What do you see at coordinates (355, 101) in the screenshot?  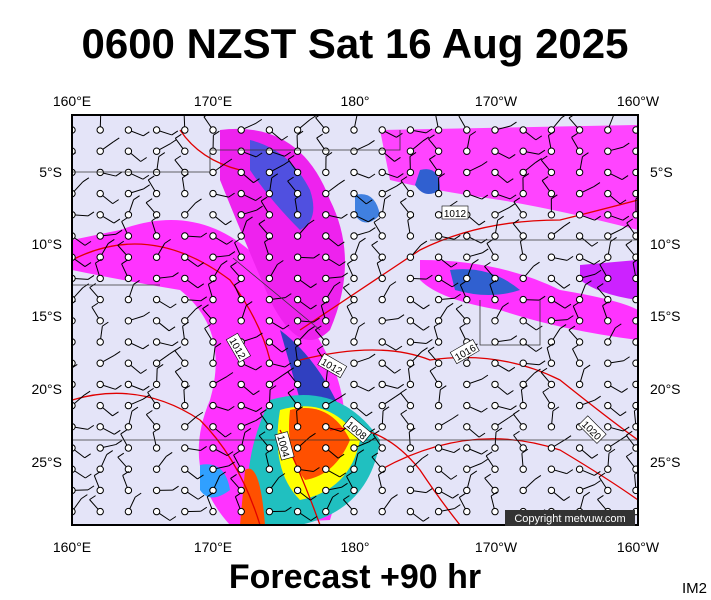 I see `lon-label-top: 180°` at bounding box center [355, 101].